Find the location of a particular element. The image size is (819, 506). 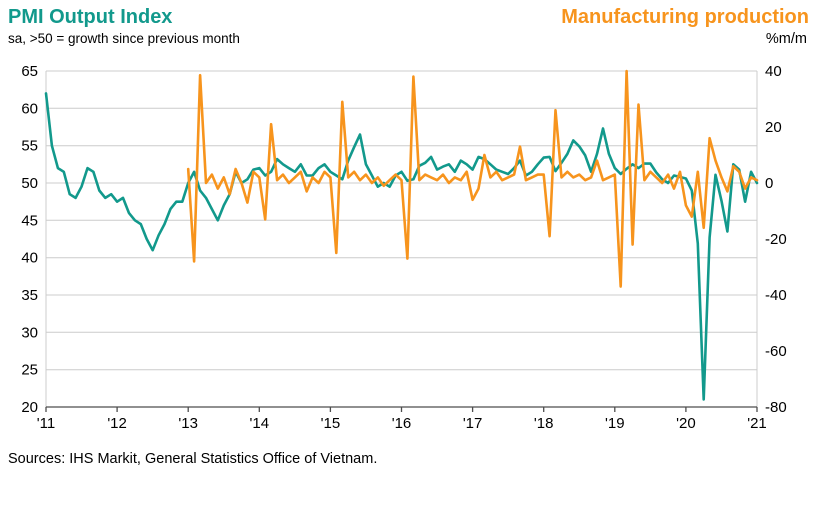

y-left-tick-label: 60 is located at coordinates (29, 108).